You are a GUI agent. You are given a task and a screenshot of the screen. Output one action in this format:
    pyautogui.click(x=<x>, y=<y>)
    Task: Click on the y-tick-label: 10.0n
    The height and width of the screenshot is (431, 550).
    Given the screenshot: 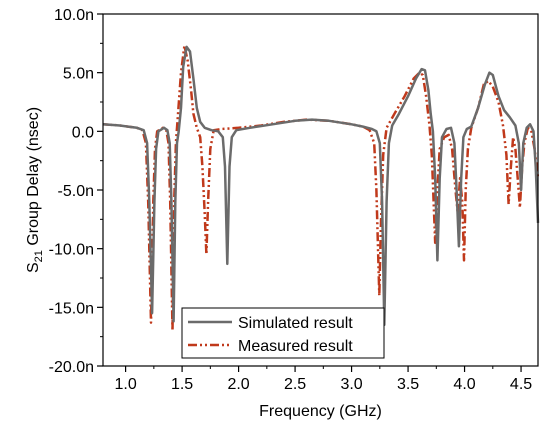 What is the action you would take?
    pyautogui.click(x=74, y=15)
    